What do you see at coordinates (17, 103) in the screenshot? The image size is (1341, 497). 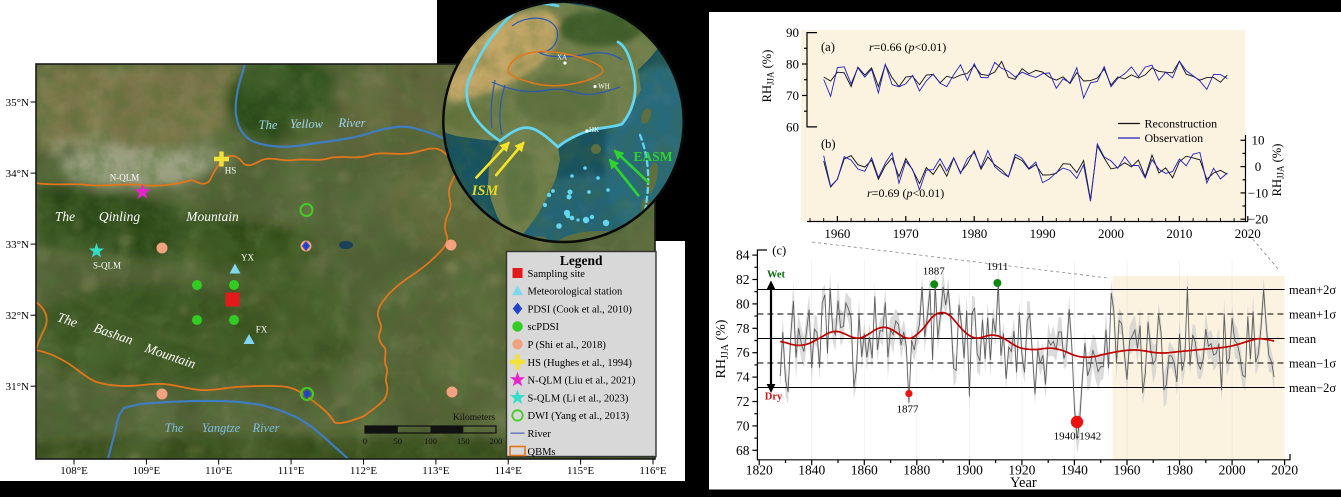 I see `svg-text: 35°N` at bounding box center [17, 103].